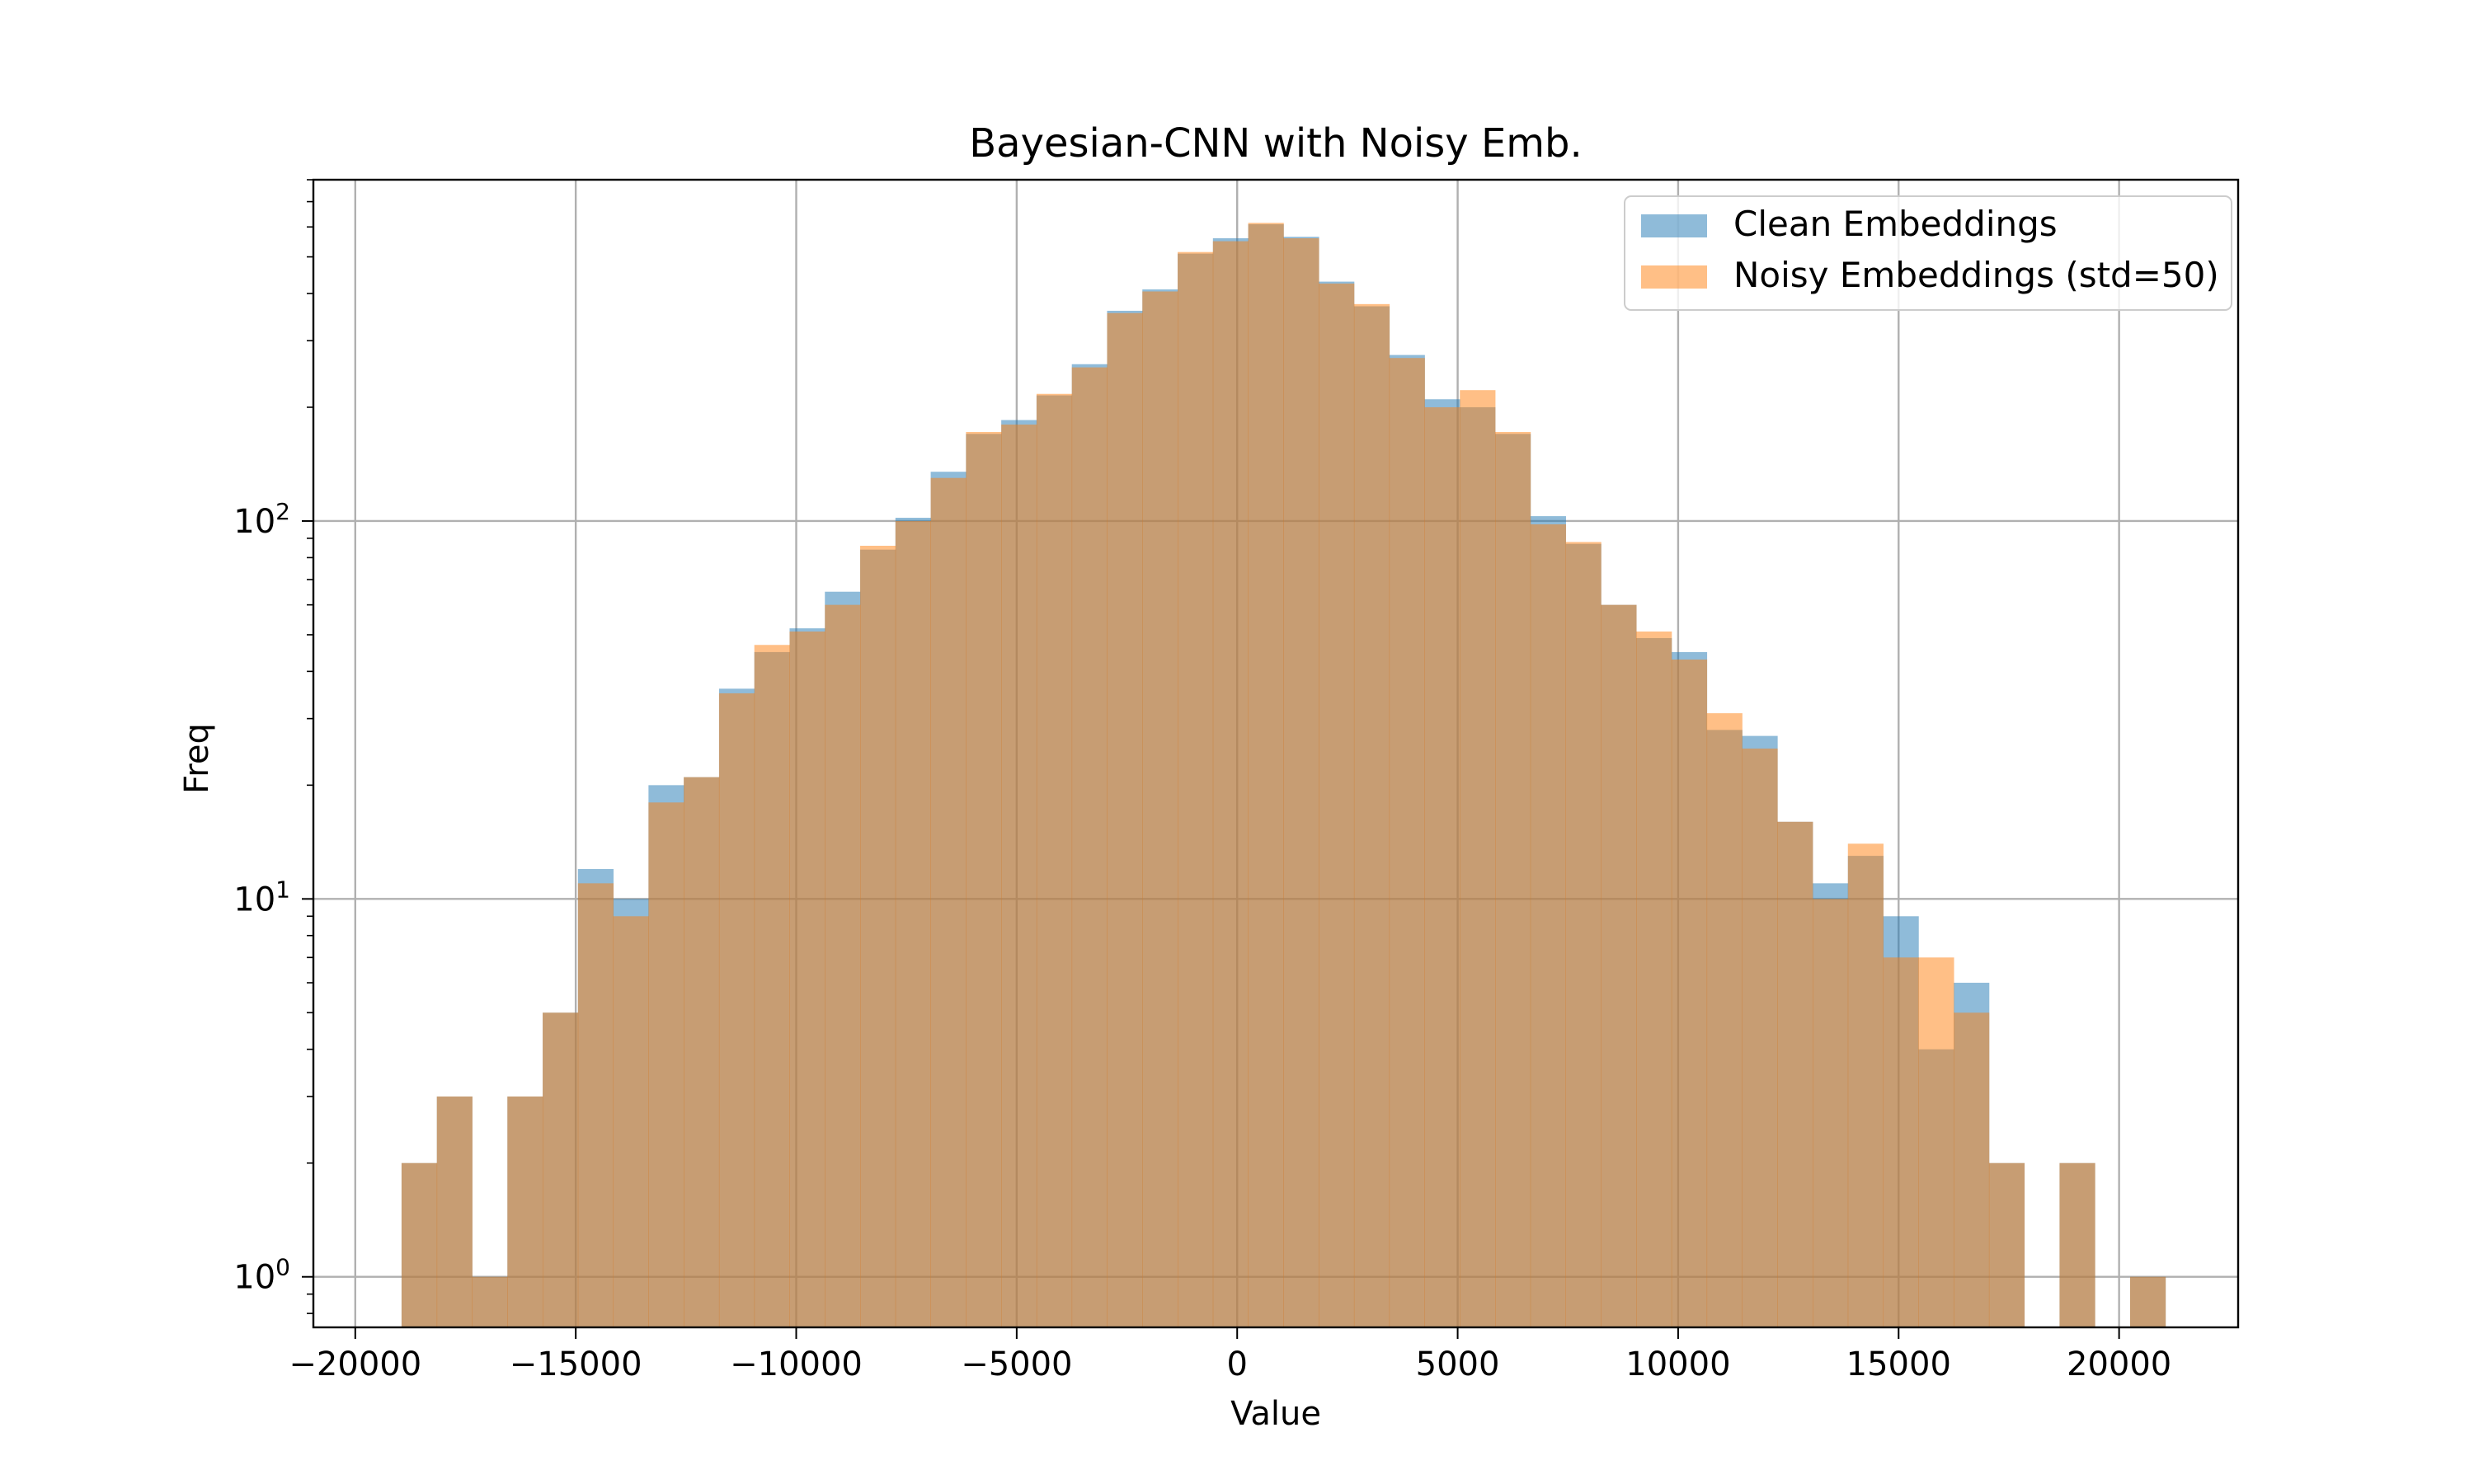 The height and width of the screenshot is (1484, 2474). Describe the element at coordinates (1895, 224) in the screenshot. I see `legend-label: Clean Embeddings` at that location.